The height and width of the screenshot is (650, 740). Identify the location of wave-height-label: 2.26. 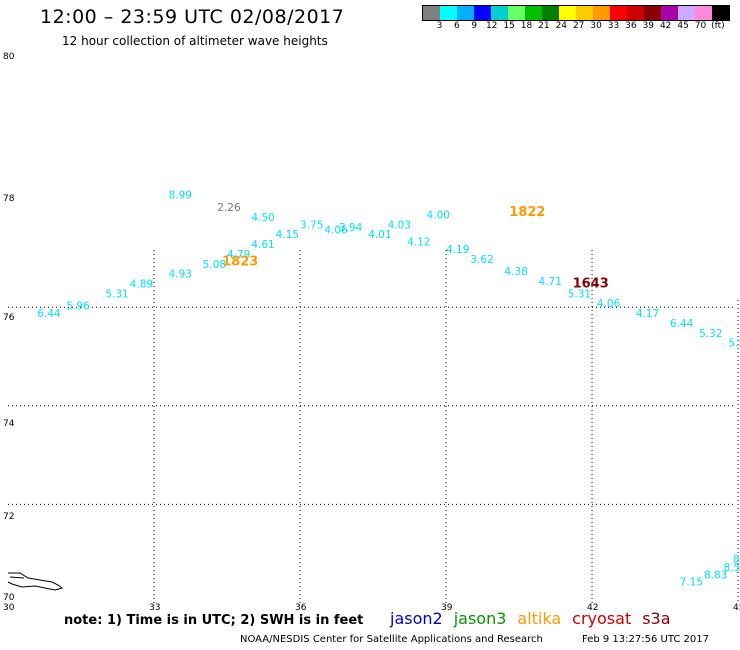
(229, 208).